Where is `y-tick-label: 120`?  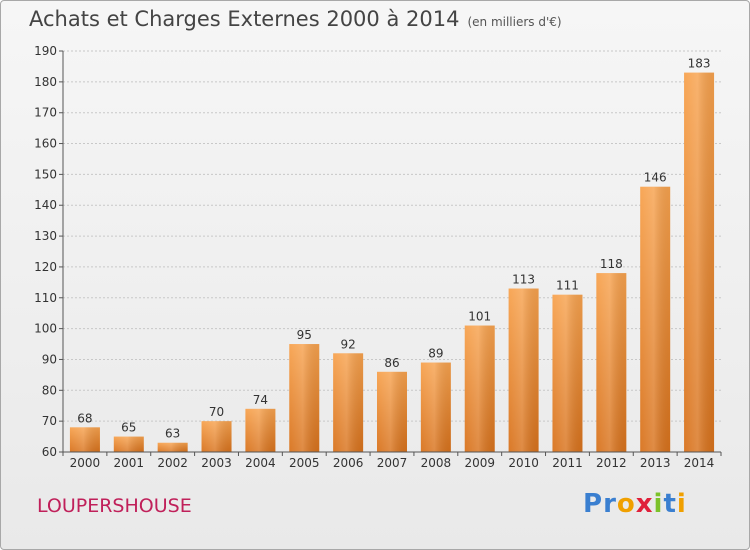
y-tick-label: 120 is located at coordinates (45, 267).